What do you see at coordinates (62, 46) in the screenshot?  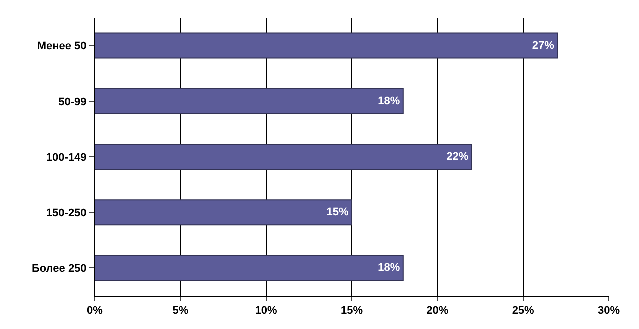 I see `y-tick-label: Менее 50` at bounding box center [62, 46].